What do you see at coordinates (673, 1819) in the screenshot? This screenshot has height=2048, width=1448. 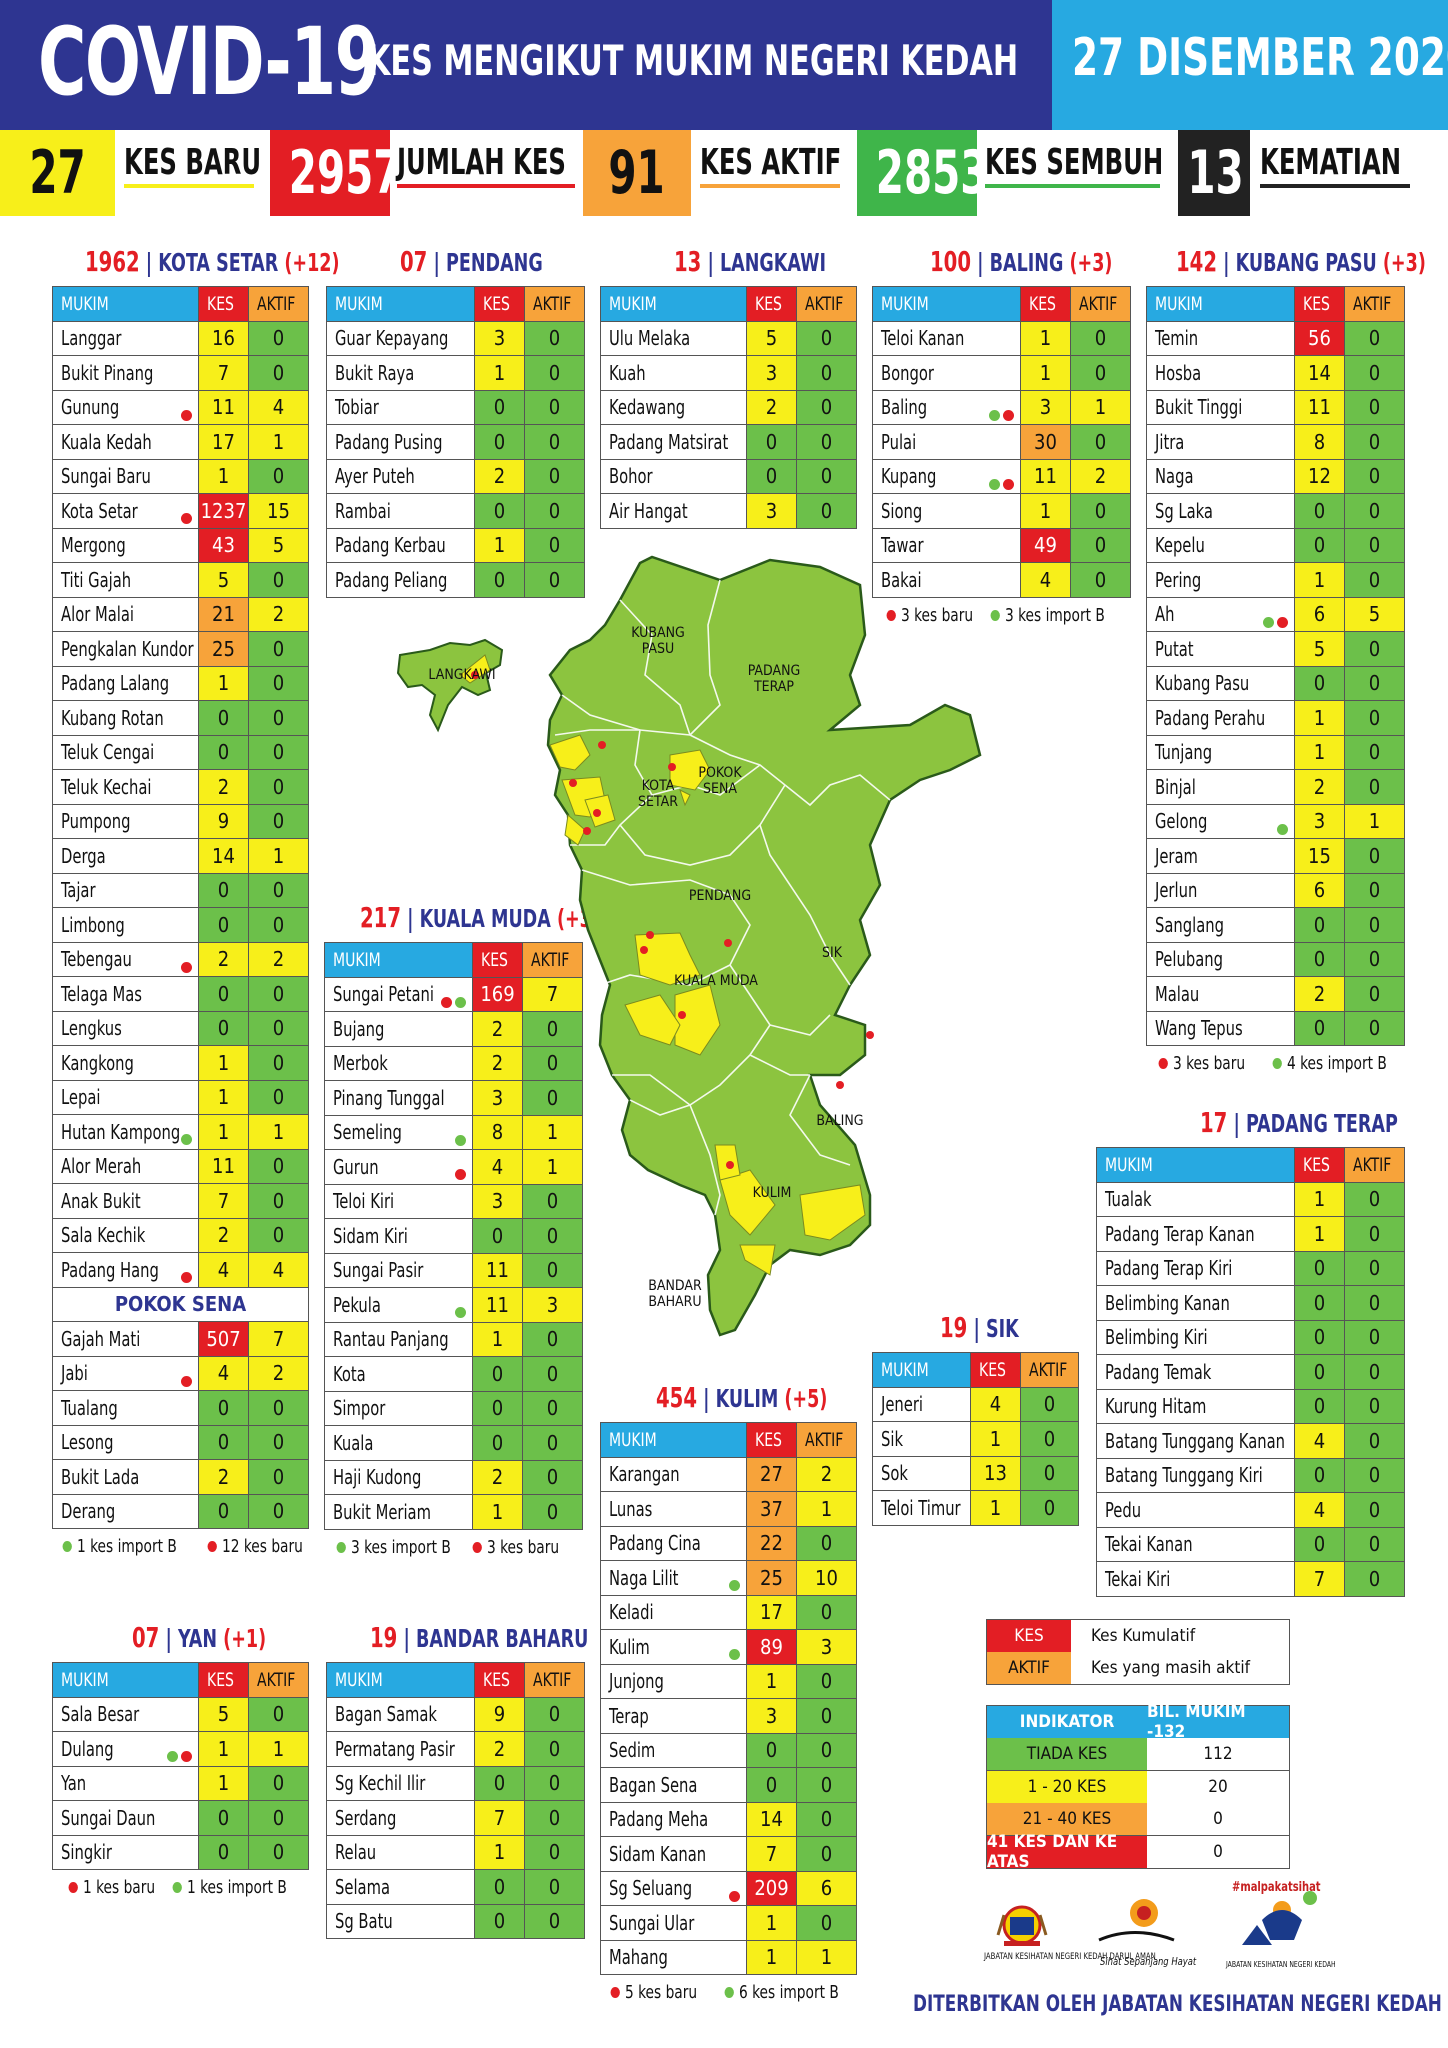 I see `mukim-name: Padang Meha` at bounding box center [673, 1819].